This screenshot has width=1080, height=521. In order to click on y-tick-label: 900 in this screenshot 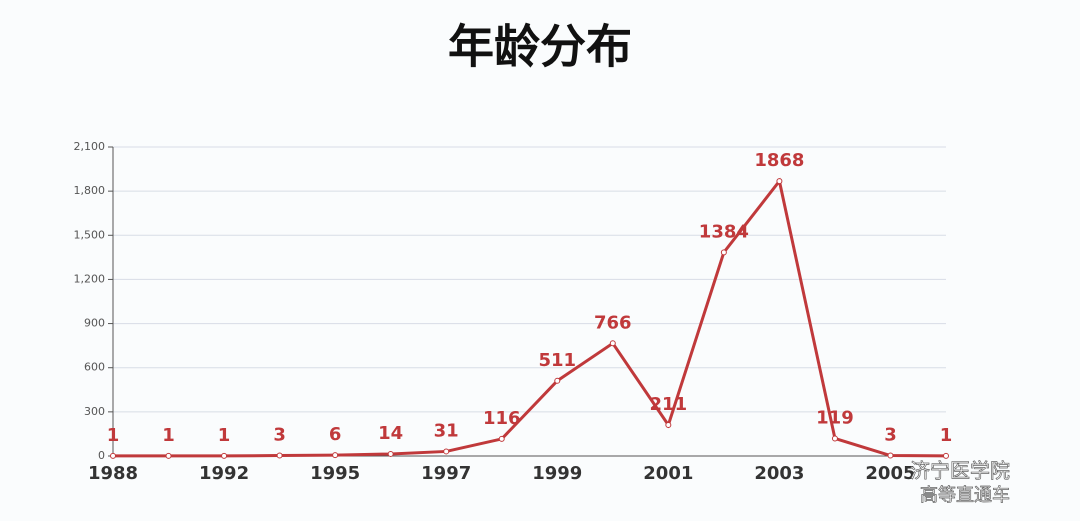, I will do `click(94, 323)`.